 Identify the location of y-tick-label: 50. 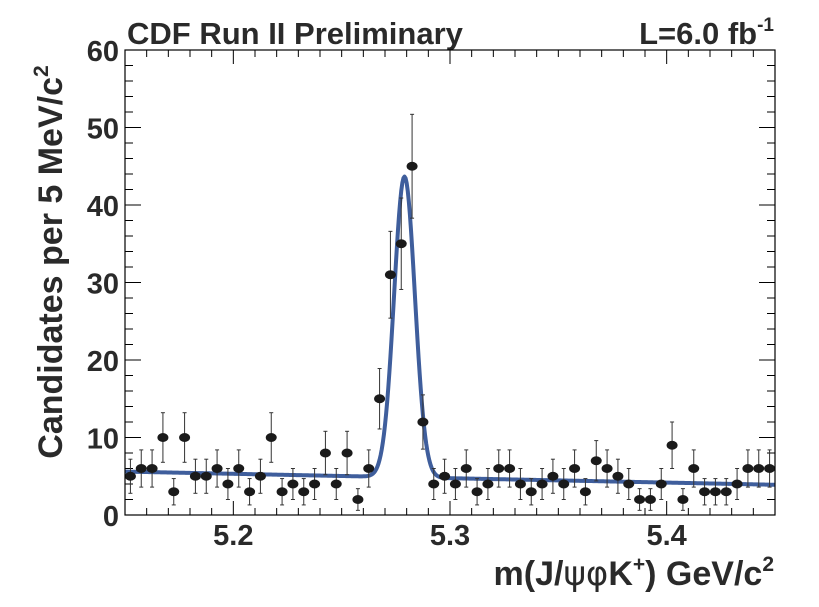
(103, 130).